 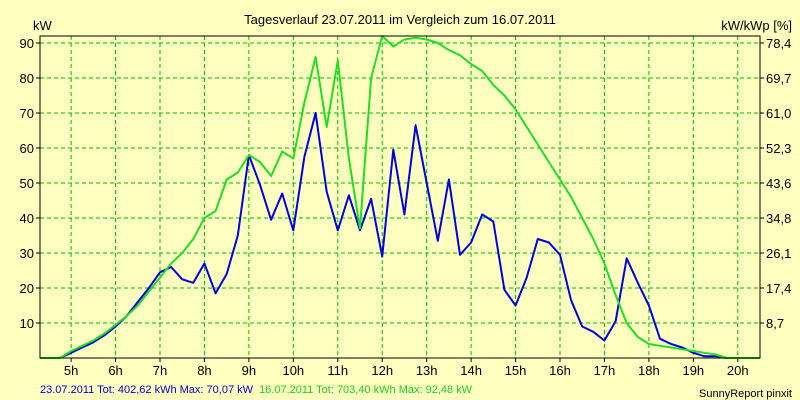 What do you see at coordinates (778, 78) in the screenshot?
I see `y-tick-label-right: 69,7` at bounding box center [778, 78].